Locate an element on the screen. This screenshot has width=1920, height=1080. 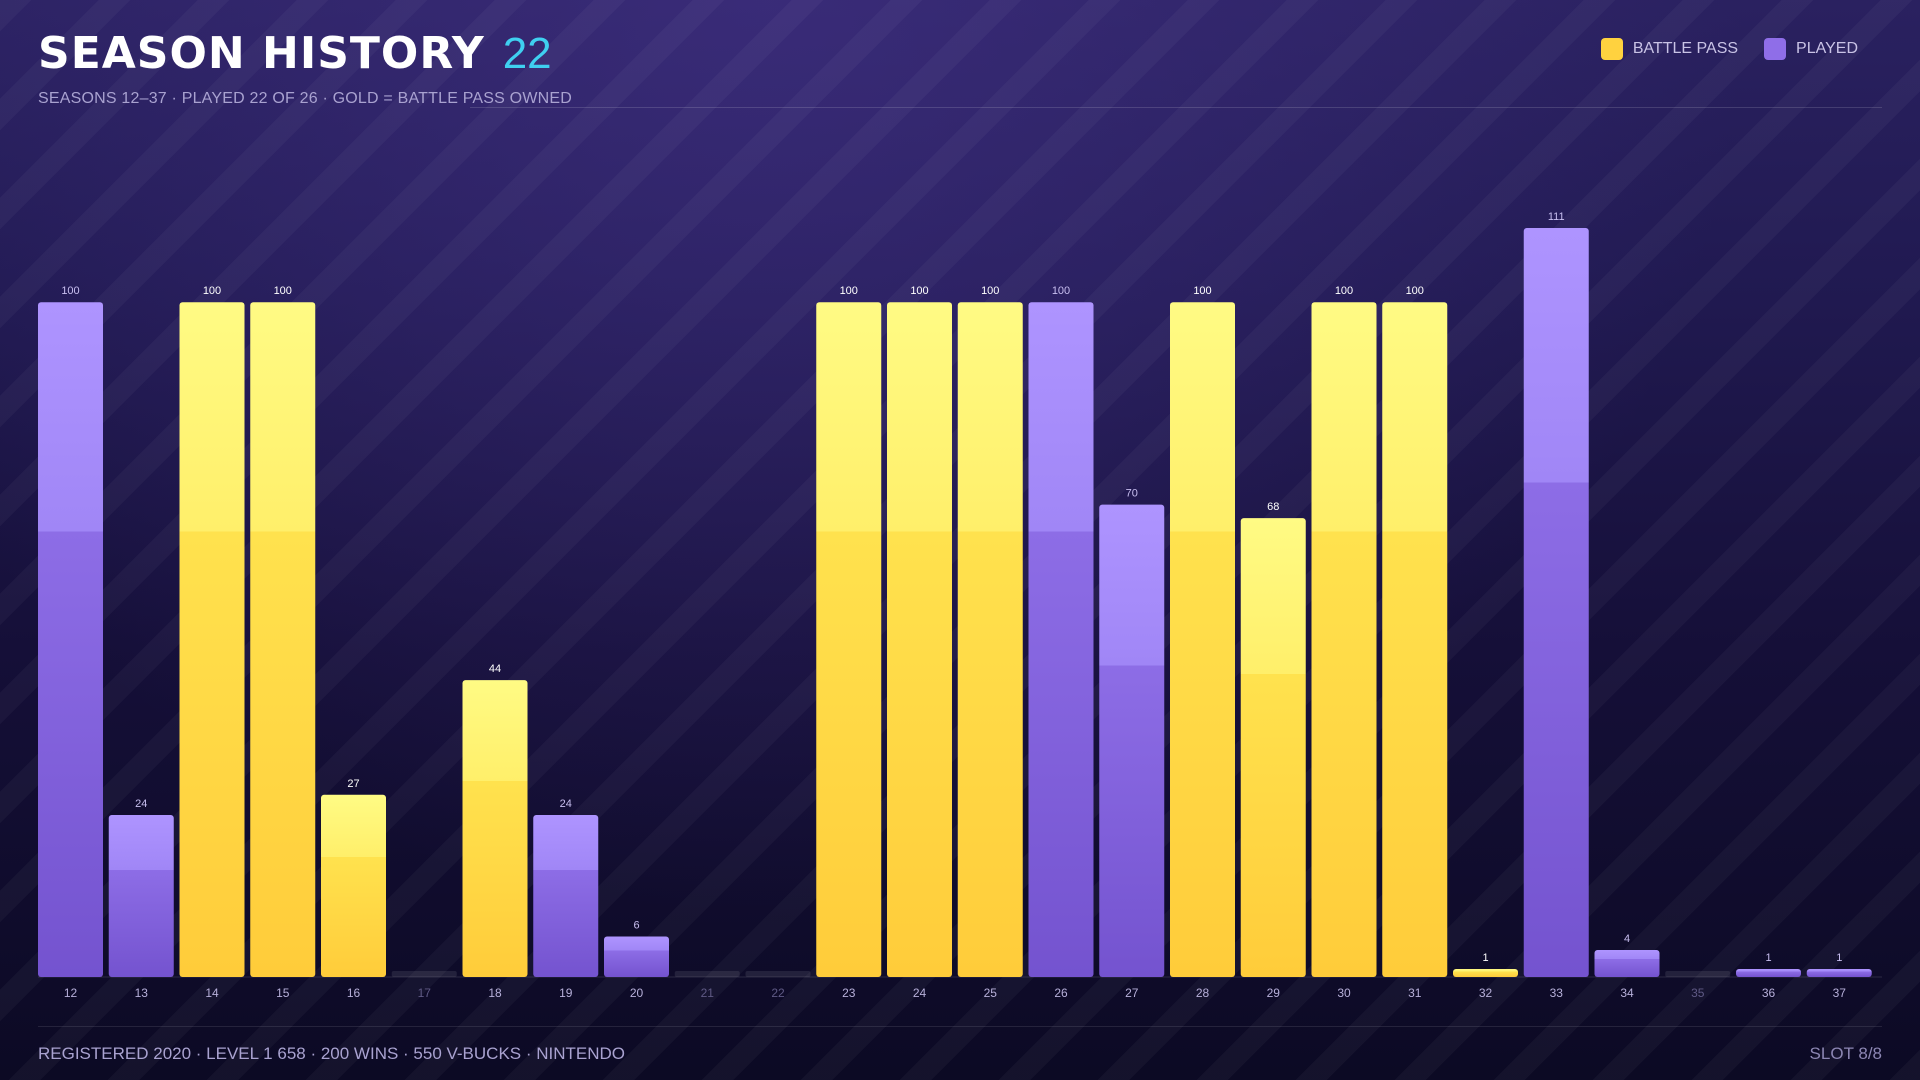
value-label-season-32: 1 is located at coordinates (1485, 958).